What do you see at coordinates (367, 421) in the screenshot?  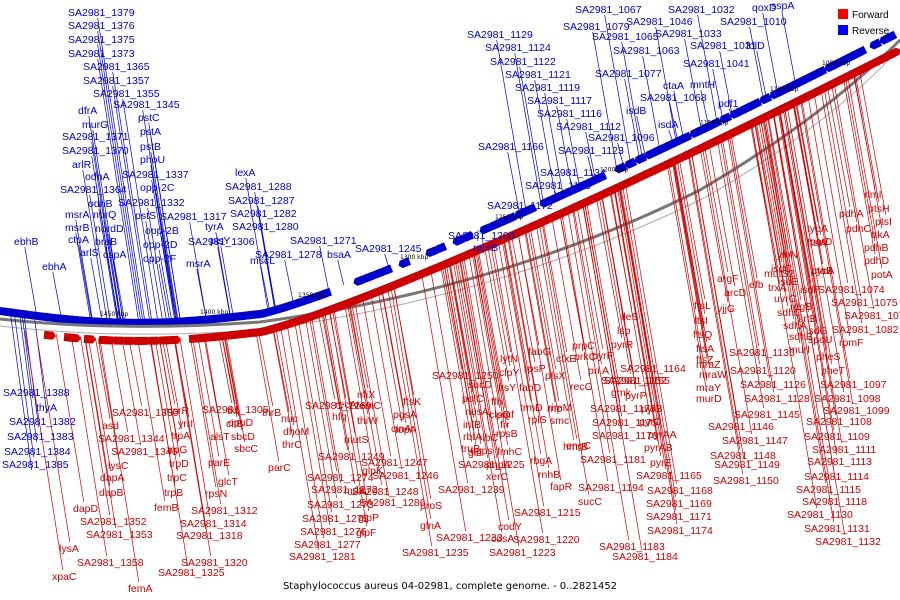 I see `forward-gene-label: thiW` at bounding box center [367, 421].